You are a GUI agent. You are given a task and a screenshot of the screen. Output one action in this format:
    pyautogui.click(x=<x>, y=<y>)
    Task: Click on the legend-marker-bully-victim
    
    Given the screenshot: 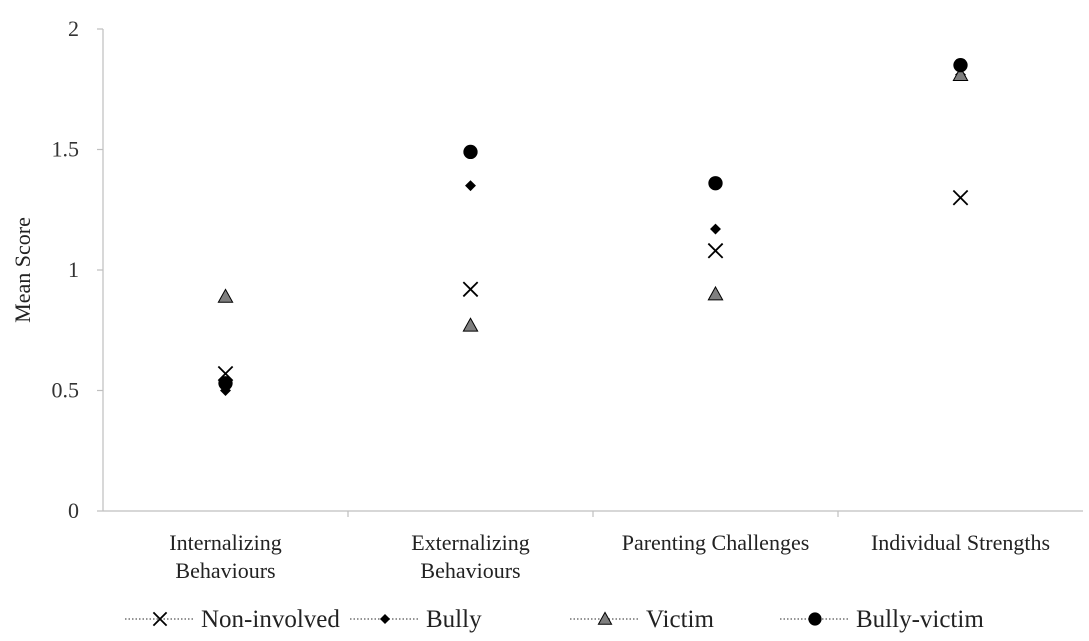 What is the action you would take?
    pyautogui.click(x=815, y=619)
    